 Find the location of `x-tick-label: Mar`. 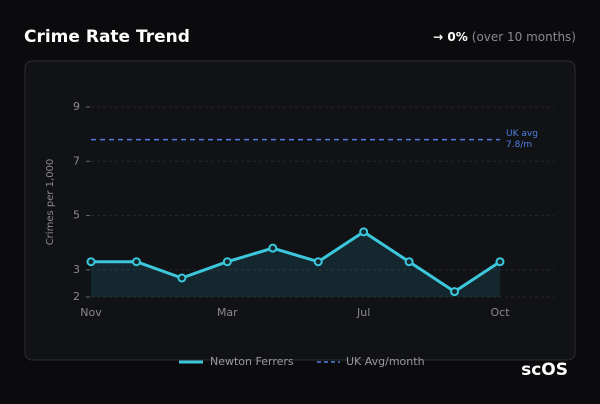

x-tick-label: Mar is located at coordinates (227, 312).